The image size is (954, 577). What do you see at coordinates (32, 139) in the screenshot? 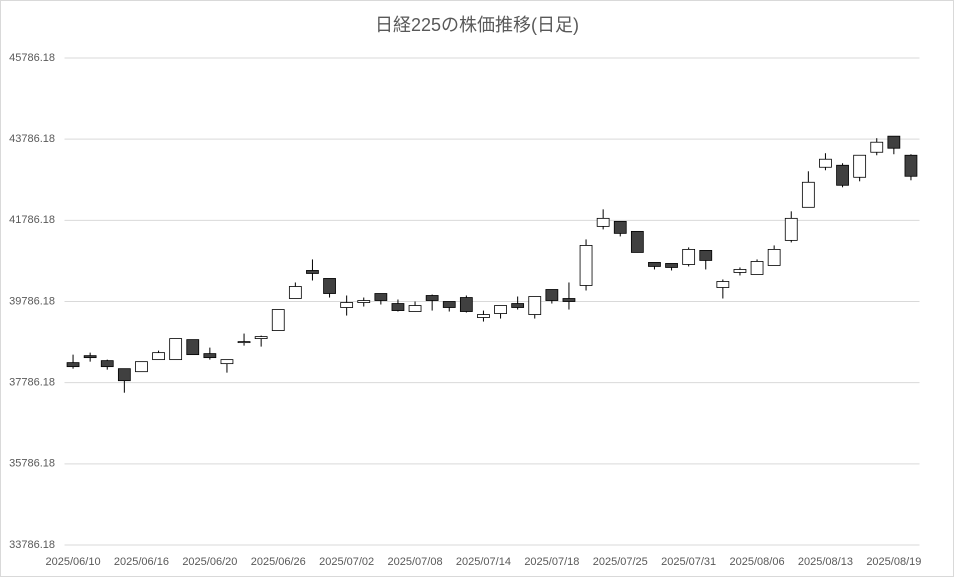
I see `y-tick-label: 43786.18` at bounding box center [32, 139].